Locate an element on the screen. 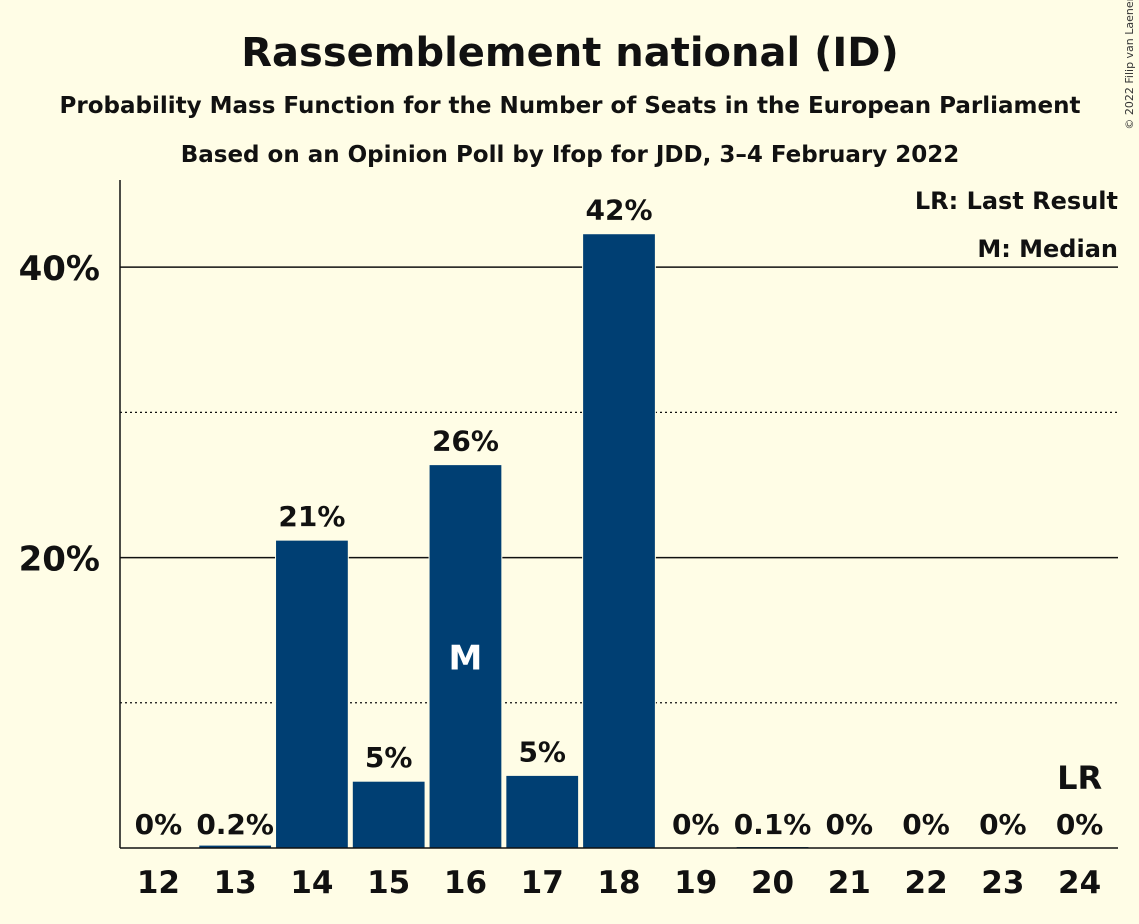 Image resolution: width=1139 pixels, height=924 pixels. x-tick-label: 17 is located at coordinates (542, 883).